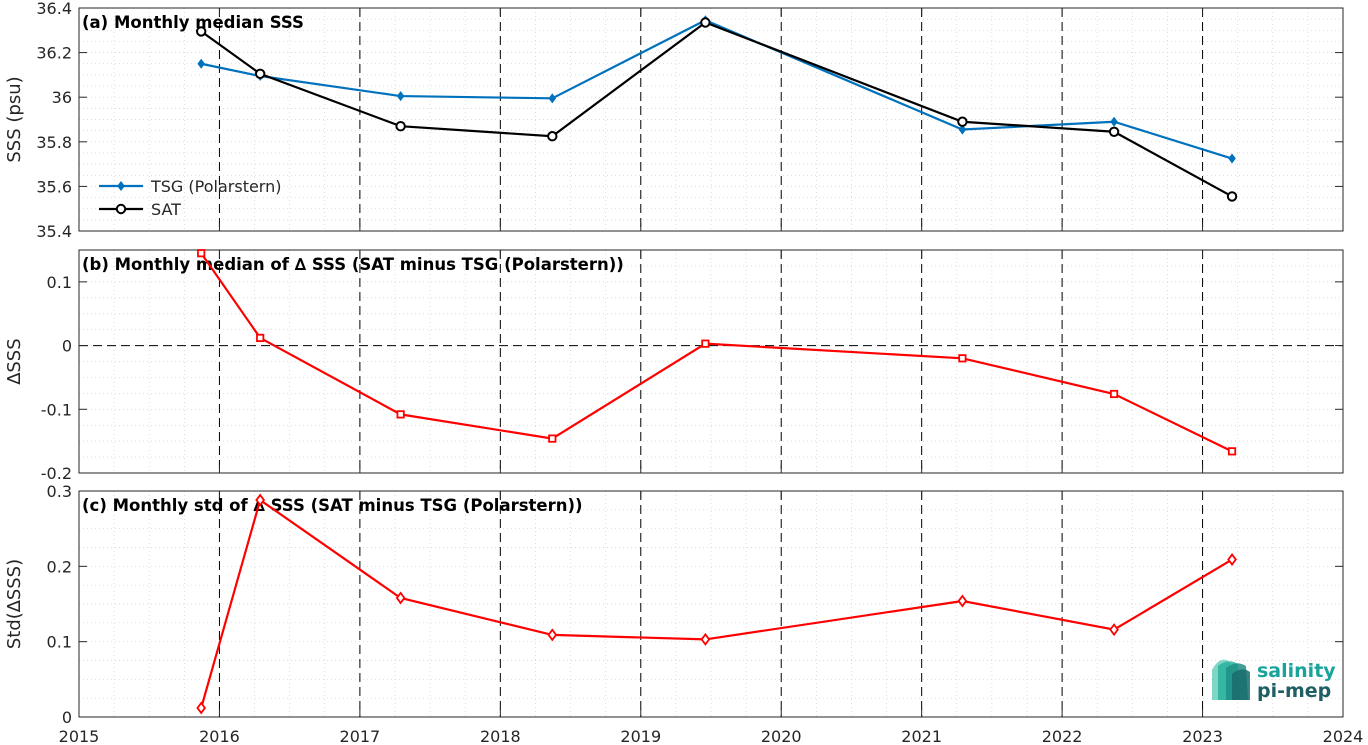 The height and width of the screenshot is (745, 1368). What do you see at coordinates (54, 231) in the screenshot?
I see `y-tick-label: 35.4` at bounding box center [54, 231].